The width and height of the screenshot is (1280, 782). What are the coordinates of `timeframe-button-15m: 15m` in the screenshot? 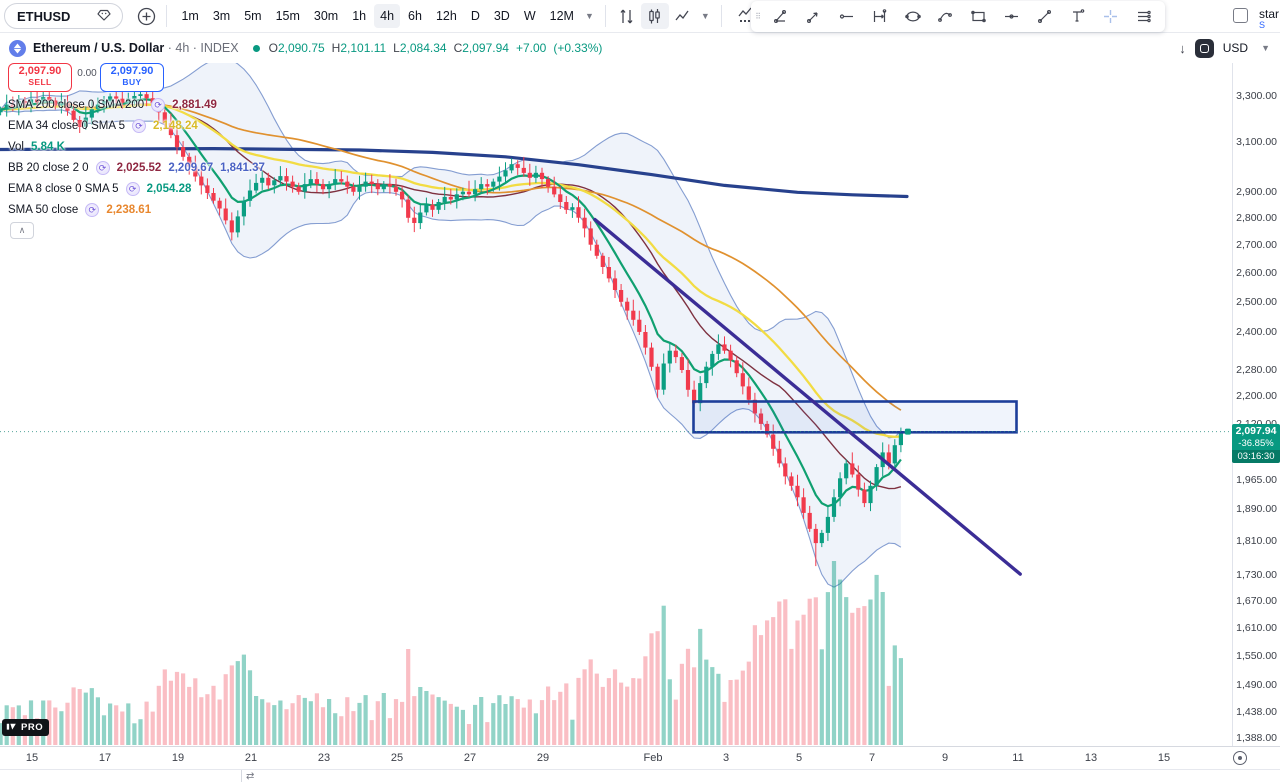 It's located at (287, 16).